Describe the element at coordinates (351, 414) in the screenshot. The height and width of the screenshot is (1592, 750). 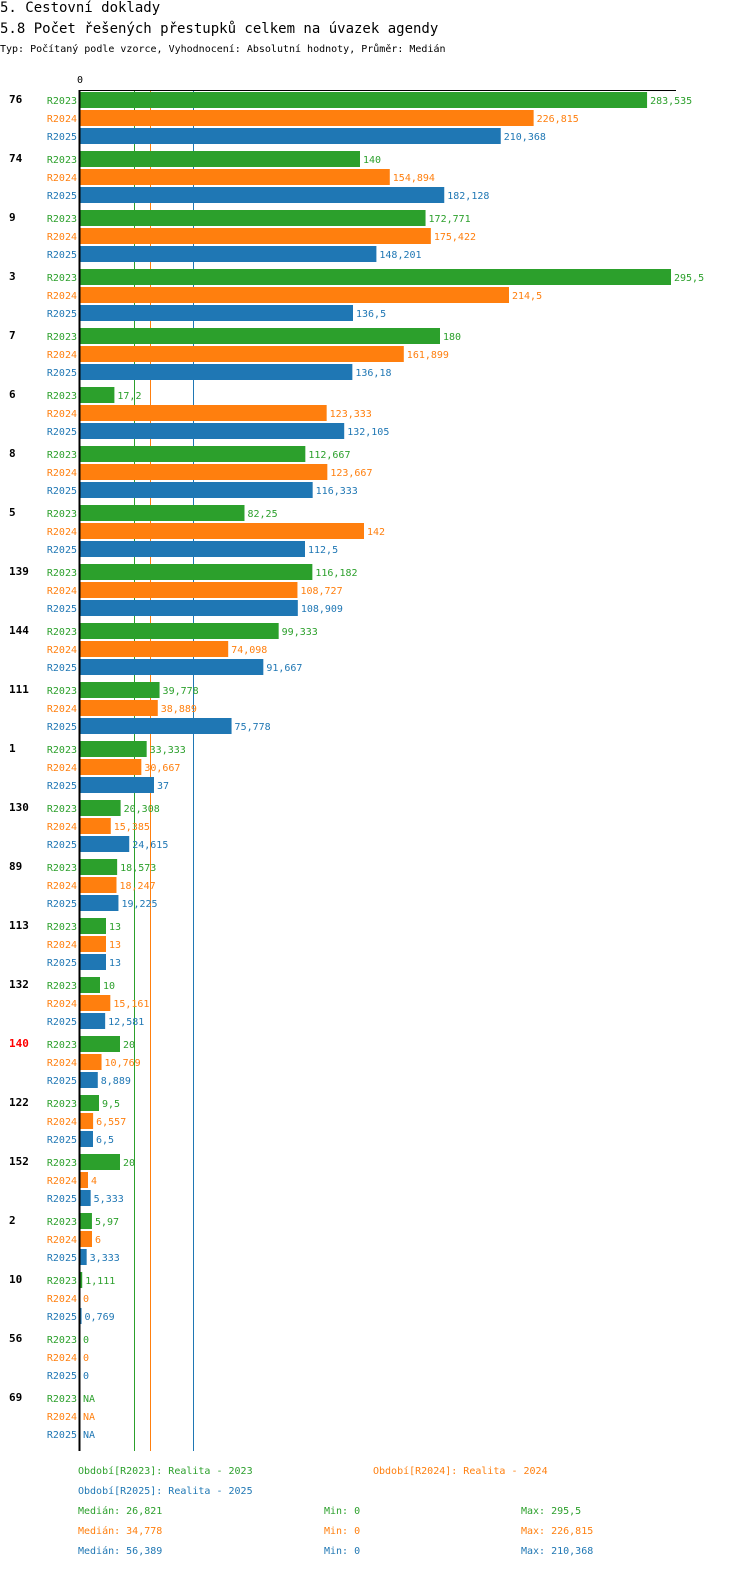
I see `value-label-r2024: 123,333` at that location.